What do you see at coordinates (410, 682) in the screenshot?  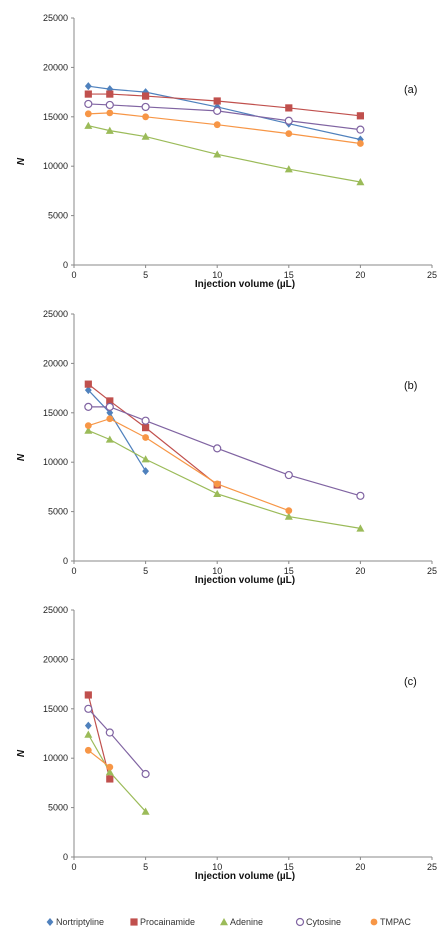 I see `panel-label: (c)` at bounding box center [410, 682].